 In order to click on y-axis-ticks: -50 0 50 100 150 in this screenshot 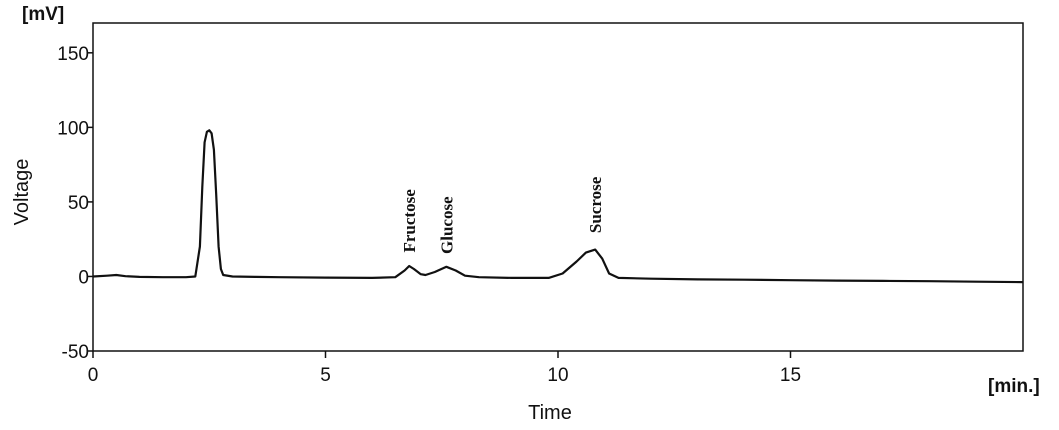, I will do `click(75, 203)`.